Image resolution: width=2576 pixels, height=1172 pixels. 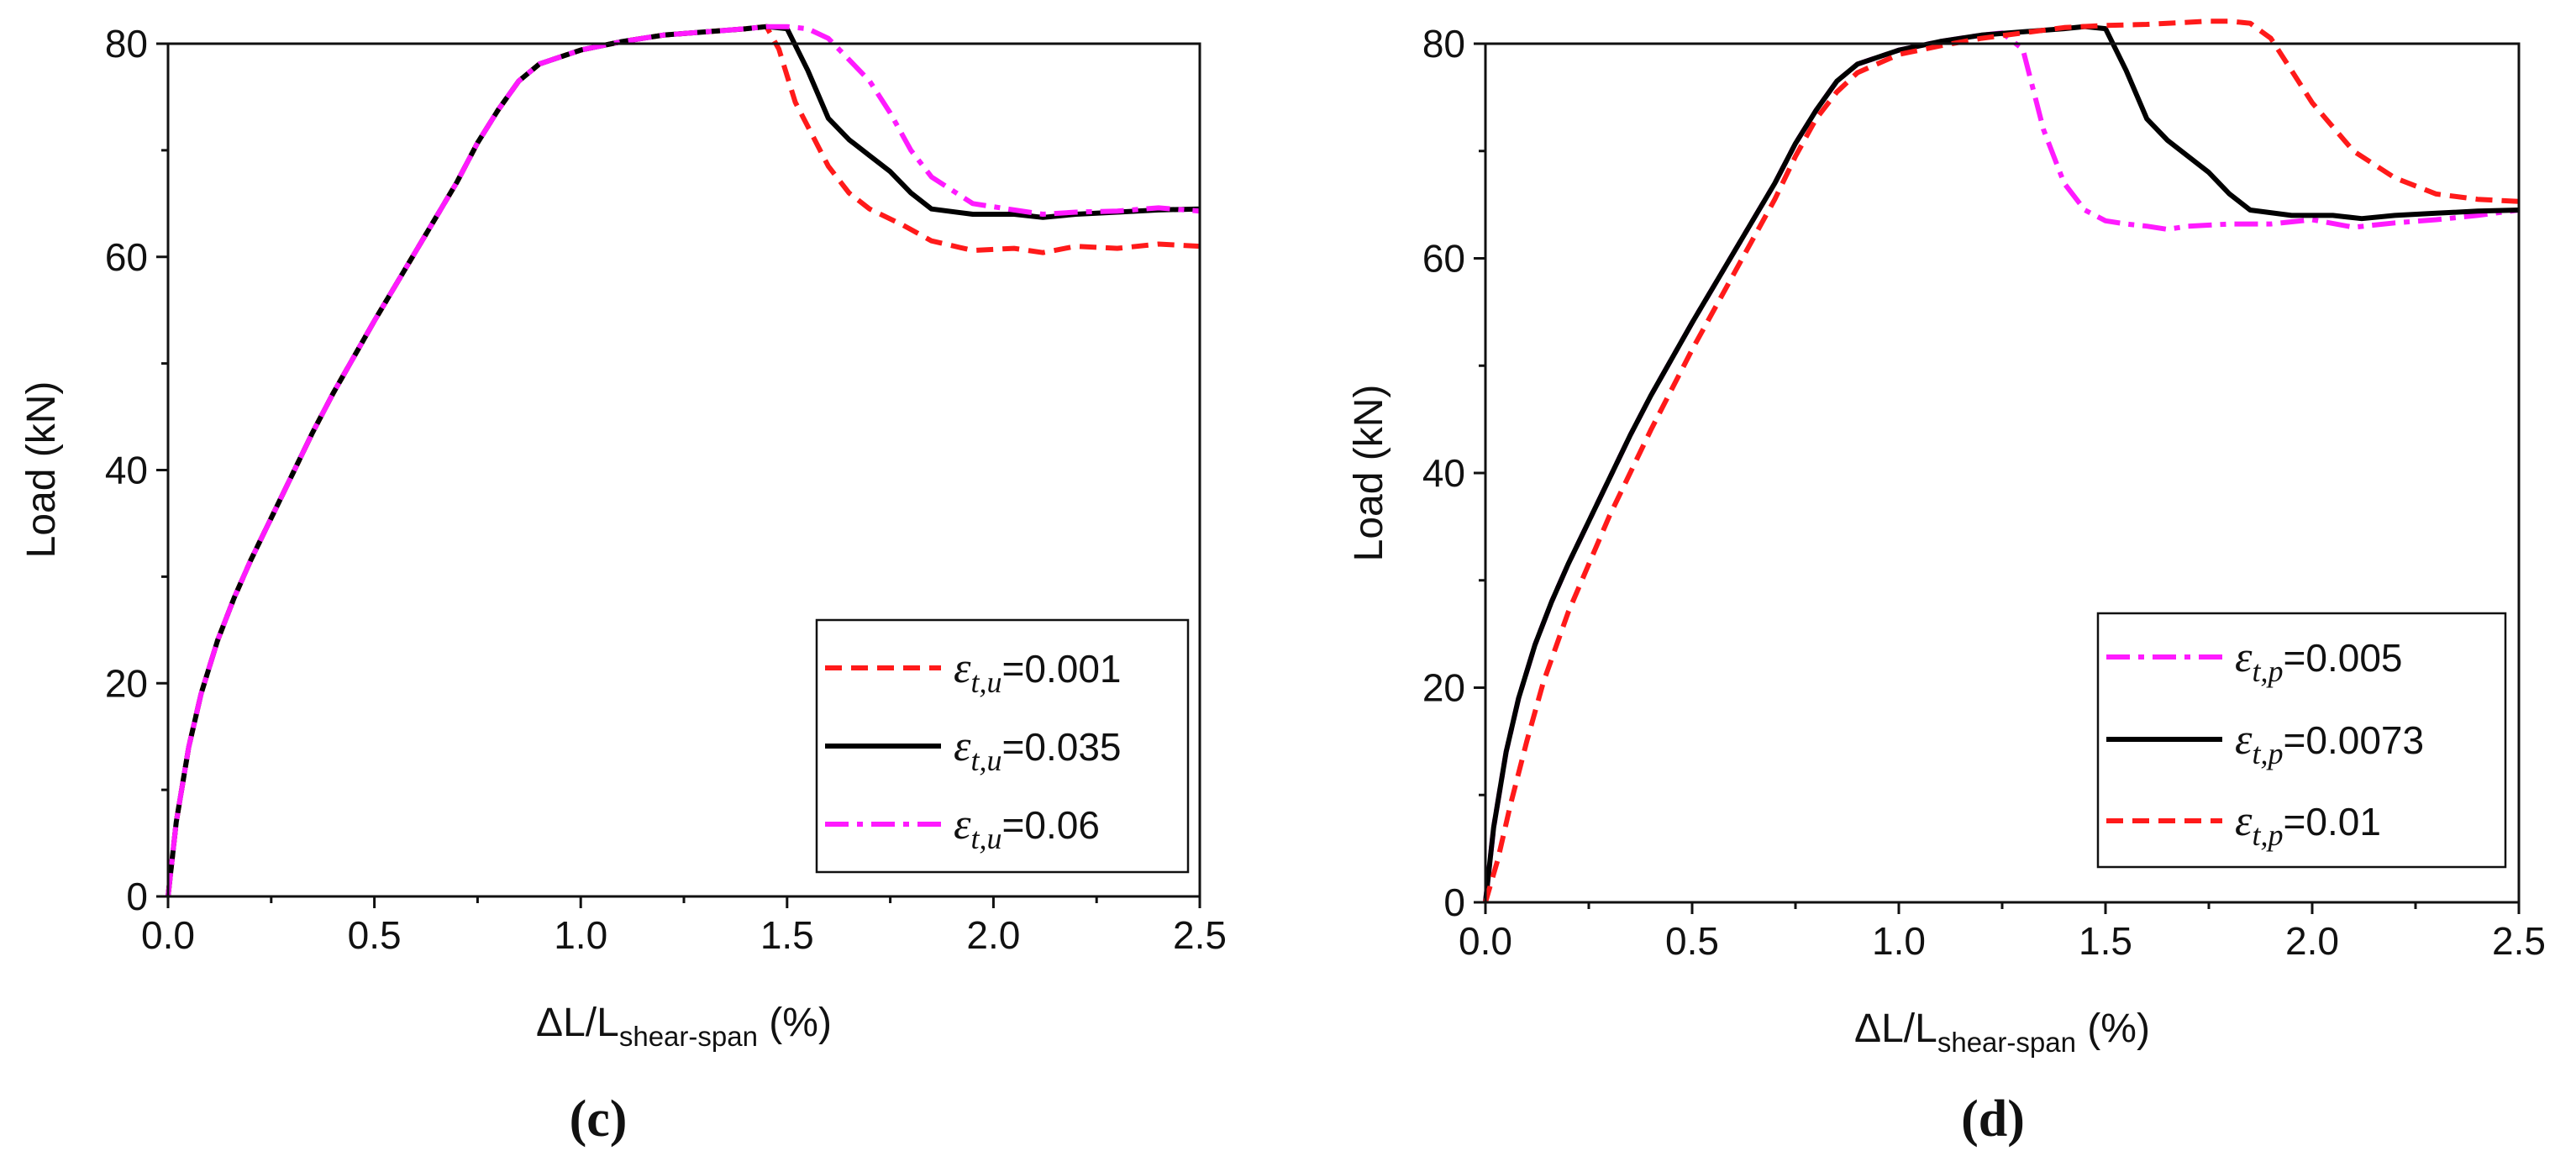 What do you see at coordinates (2006, 1043) in the screenshot?
I see `x-axis-title-sub-d: shear-span` at bounding box center [2006, 1043].